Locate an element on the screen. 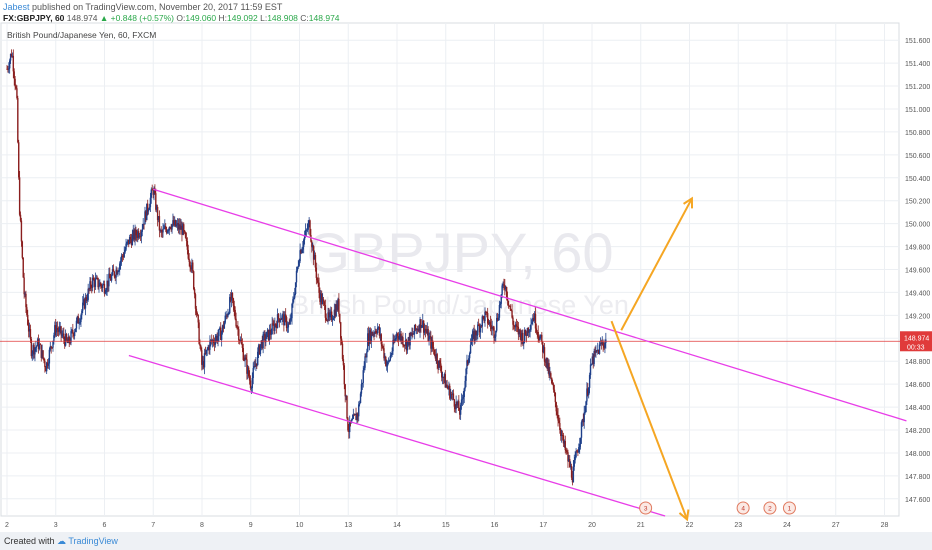  price-tick-label: 151.200 is located at coordinates (917, 87).